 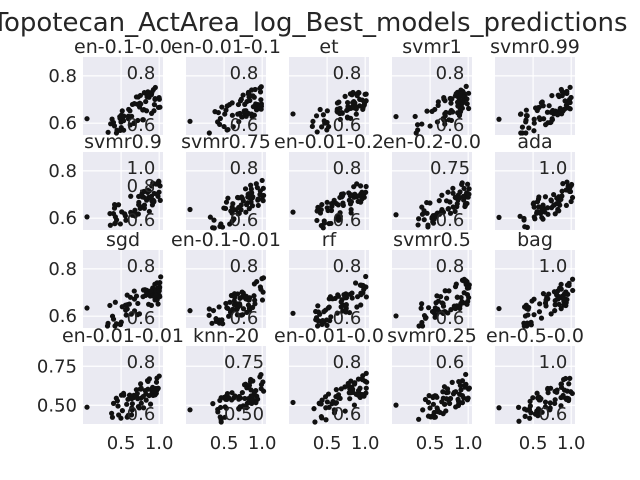 I want to click on x-tick-label: 0.5, so click(x=121, y=443).